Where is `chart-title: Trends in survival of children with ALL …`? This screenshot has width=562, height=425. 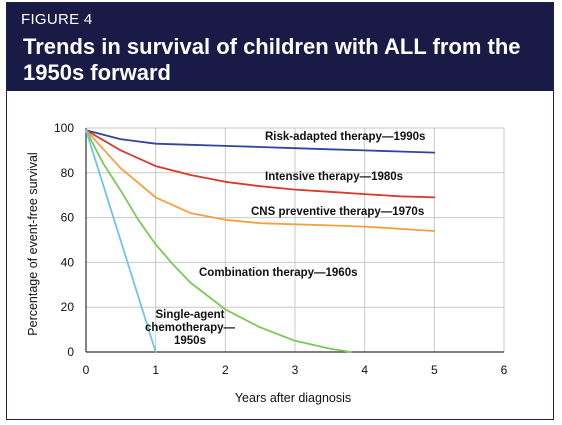 chart-title: Trends in survival of children with ALL … is located at coordinates (272, 59).